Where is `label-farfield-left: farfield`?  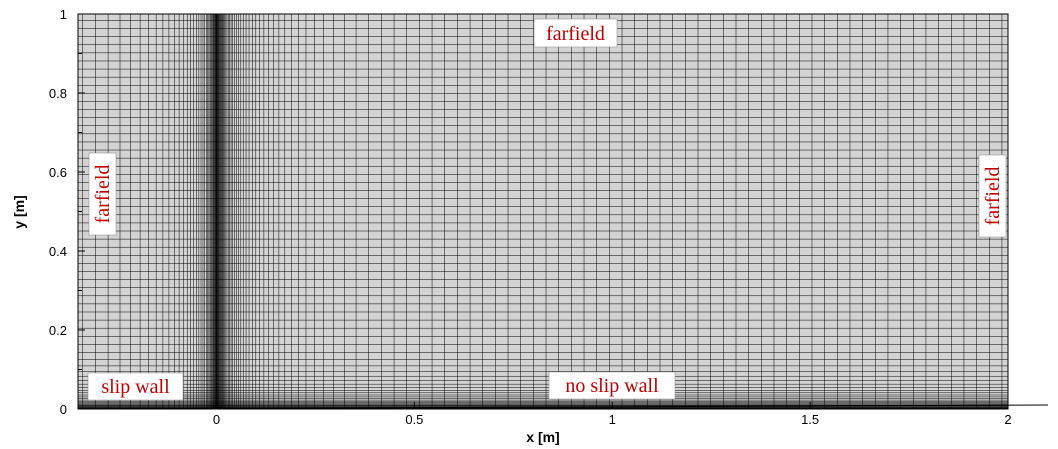
label-farfield-left: farfield is located at coordinates (102, 194).